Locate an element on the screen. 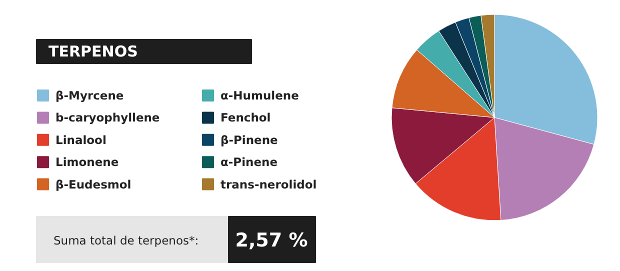 The width and height of the screenshot is (620, 271). legend-label: α-Pinene is located at coordinates (249, 162).